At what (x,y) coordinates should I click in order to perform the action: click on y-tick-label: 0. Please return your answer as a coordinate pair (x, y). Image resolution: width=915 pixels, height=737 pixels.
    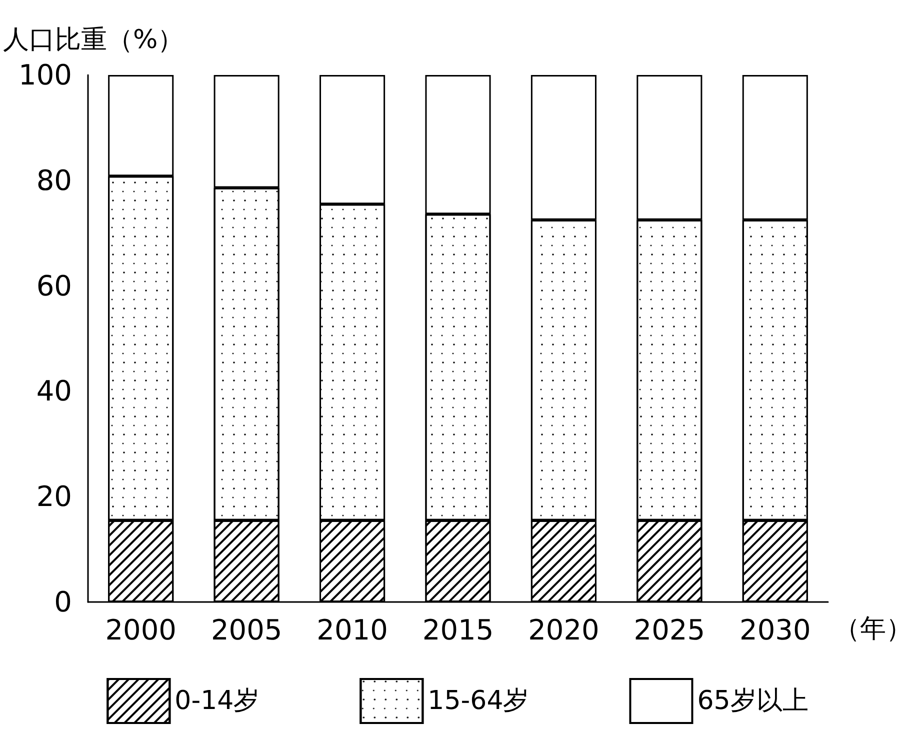
    Looking at the image, I should click on (63, 602).